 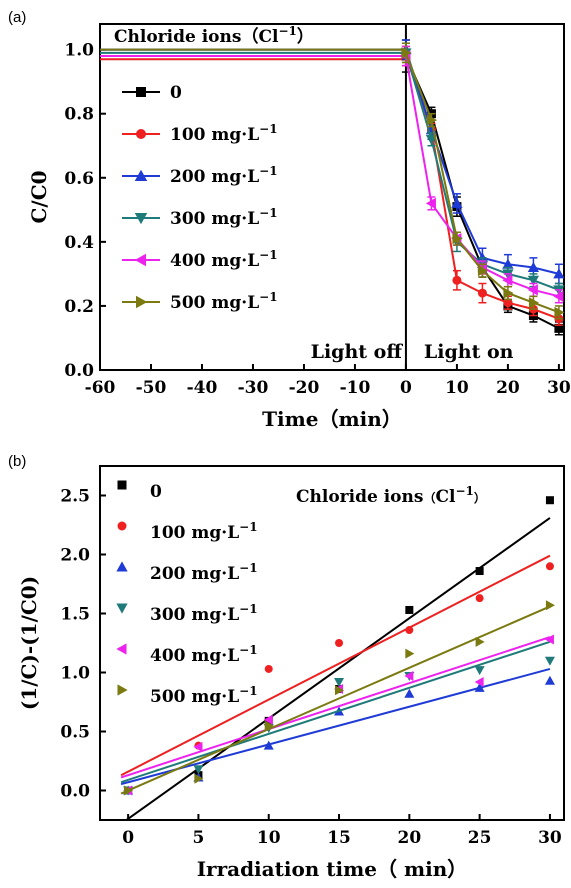 What do you see at coordinates (457, 388) in the screenshot?
I see `x-tick-label: 10` at bounding box center [457, 388].